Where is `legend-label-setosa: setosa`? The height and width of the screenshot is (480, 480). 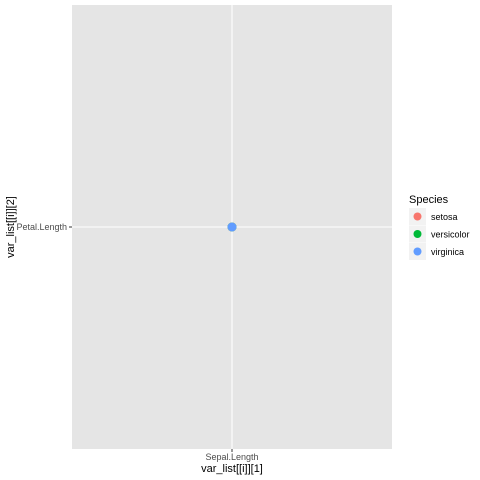
legend-label-setosa: setosa is located at coordinates (444, 217).